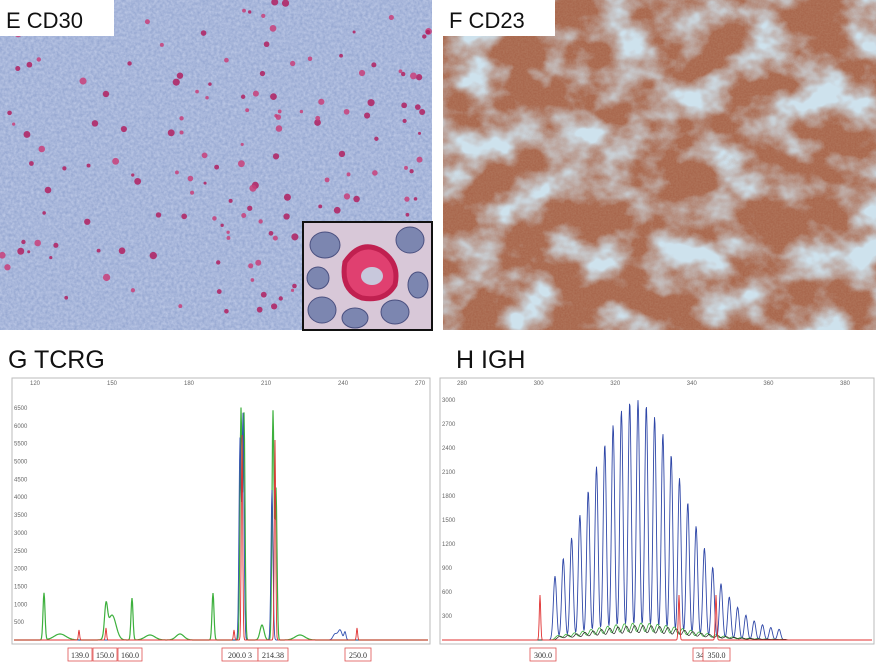 The height and width of the screenshot is (664, 876). I want to click on y-tick-label: 600, so click(447, 593).